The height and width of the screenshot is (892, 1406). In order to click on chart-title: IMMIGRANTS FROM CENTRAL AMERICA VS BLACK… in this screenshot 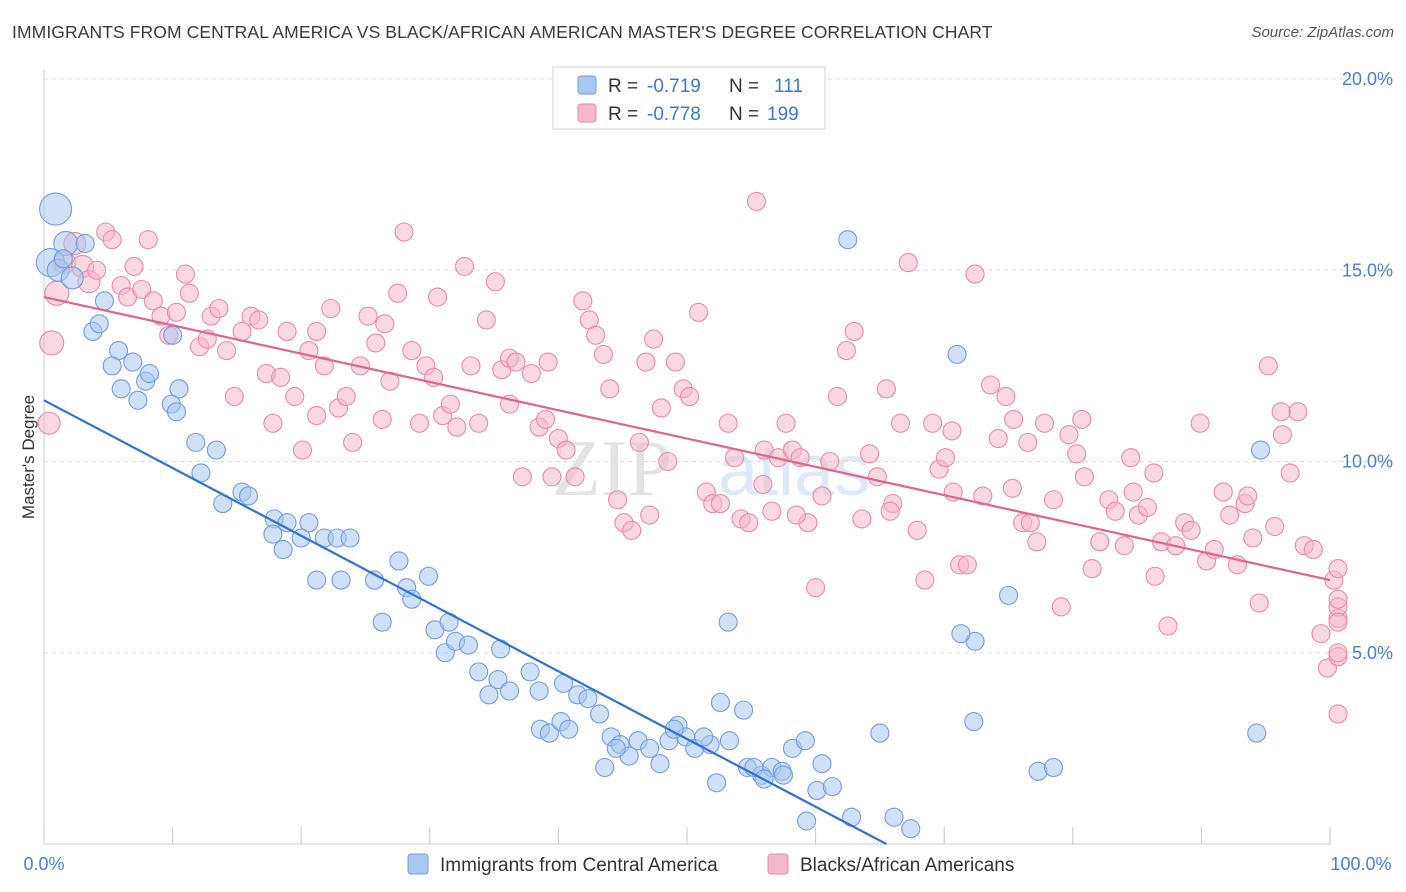, I will do `click(502, 32)`.